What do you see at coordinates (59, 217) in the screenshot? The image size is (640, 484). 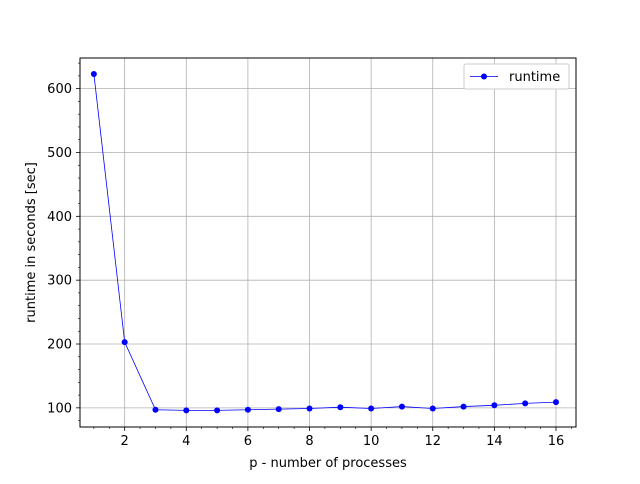 I see `y-tick-label: 400` at bounding box center [59, 217].